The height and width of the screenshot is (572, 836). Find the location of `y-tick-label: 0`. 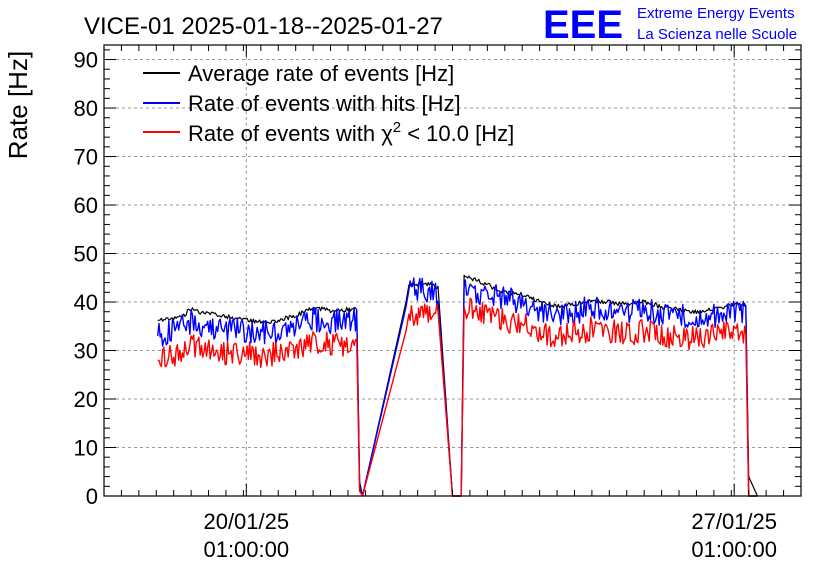

y-tick-label: 0 is located at coordinates (92, 496).